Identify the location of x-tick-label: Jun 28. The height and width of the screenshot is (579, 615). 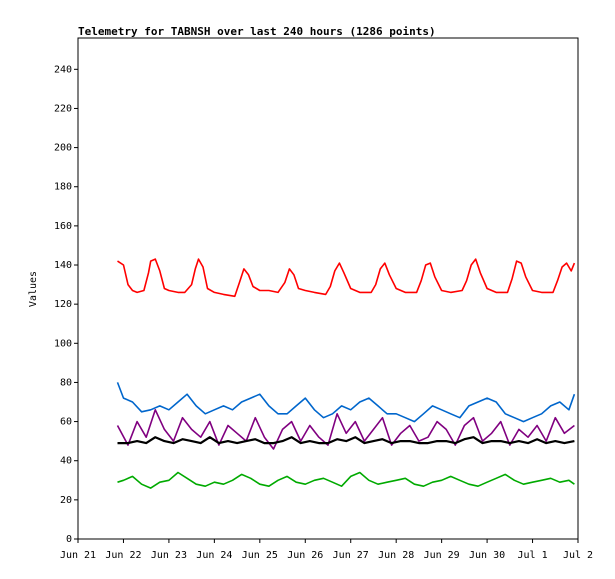
(396, 555).